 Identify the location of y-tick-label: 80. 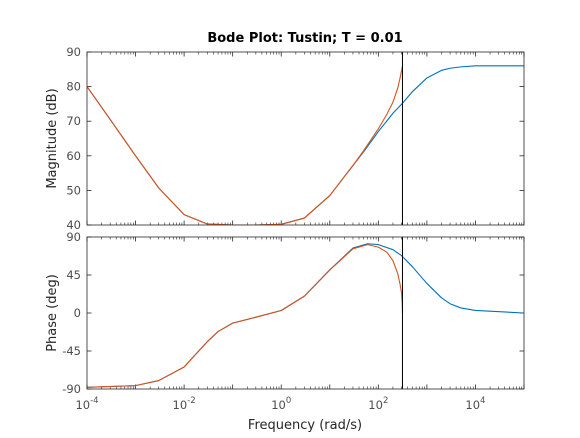
(73, 87).